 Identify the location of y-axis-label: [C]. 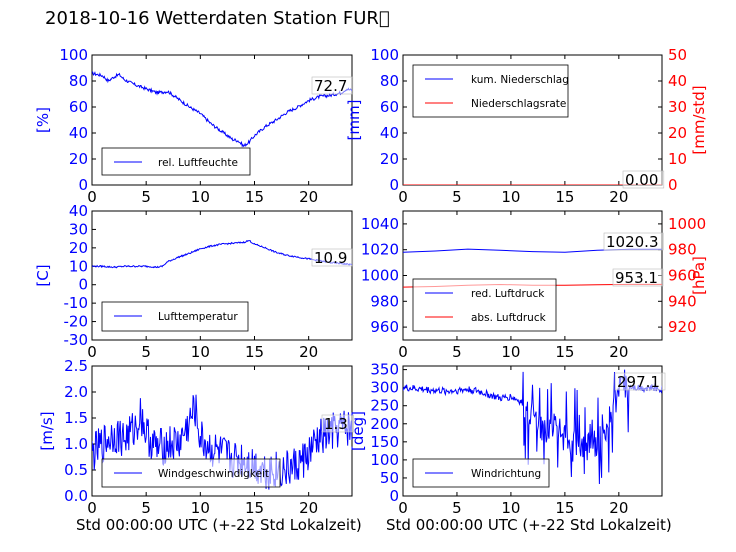
(43, 275).